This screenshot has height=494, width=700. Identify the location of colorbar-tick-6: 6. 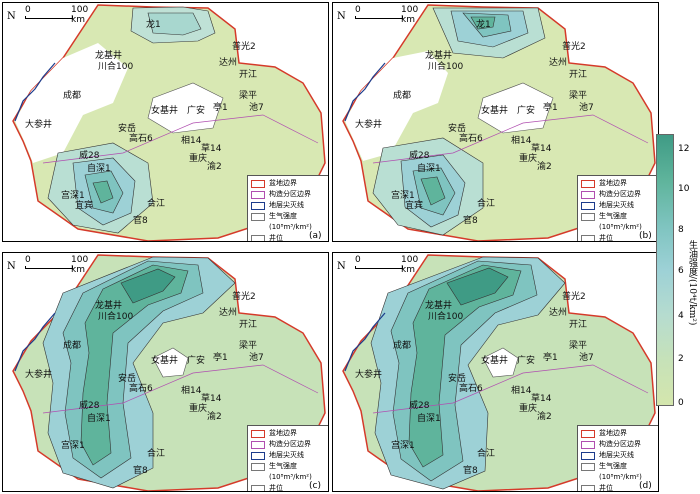
(681, 271).